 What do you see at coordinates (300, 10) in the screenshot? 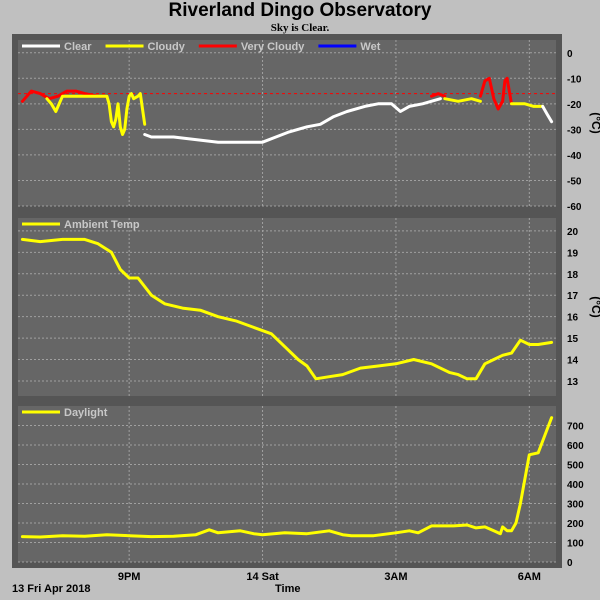
I see `page-title: Riverland Dingo Observatory` at bounding box center [300, 10].